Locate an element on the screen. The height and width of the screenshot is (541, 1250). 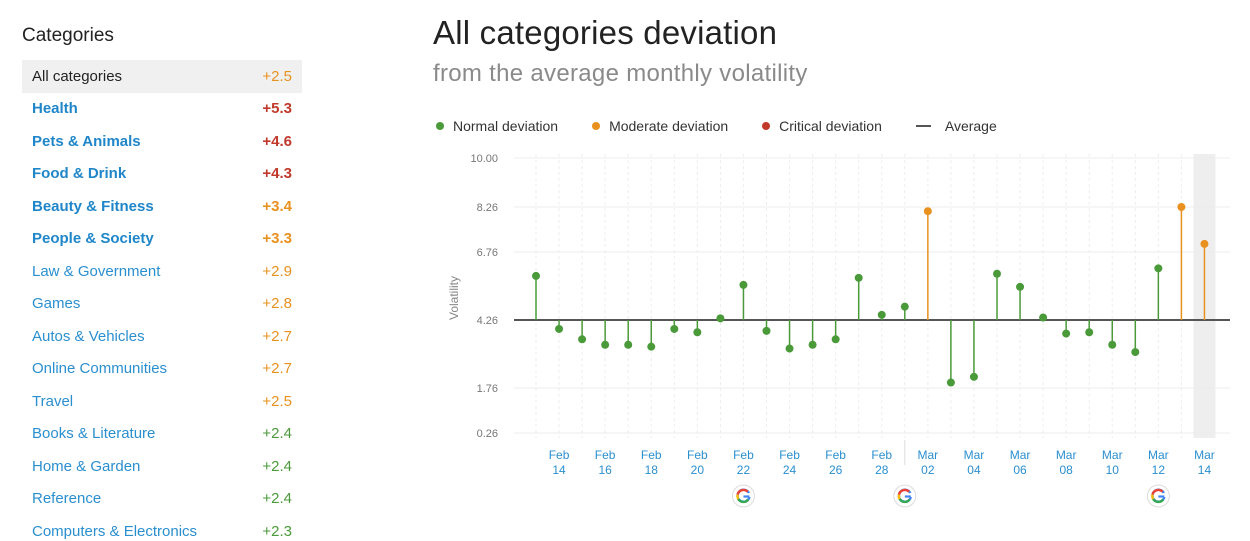
x-tick-day: 28 is located at coordinates (882, 470).